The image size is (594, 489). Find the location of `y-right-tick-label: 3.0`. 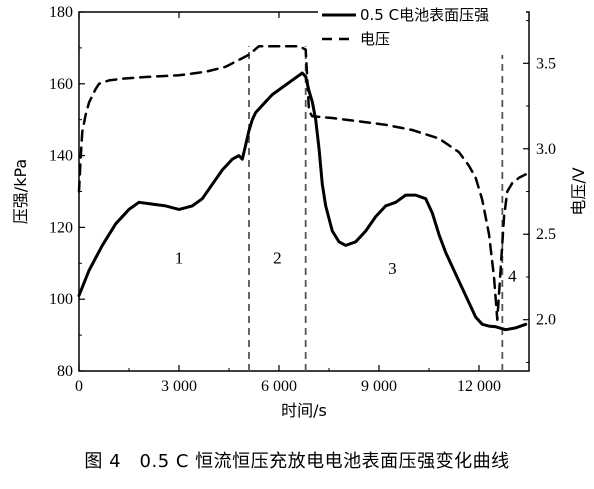

y-right-tick-label: 3.0 is located at coordinates (546, 149).